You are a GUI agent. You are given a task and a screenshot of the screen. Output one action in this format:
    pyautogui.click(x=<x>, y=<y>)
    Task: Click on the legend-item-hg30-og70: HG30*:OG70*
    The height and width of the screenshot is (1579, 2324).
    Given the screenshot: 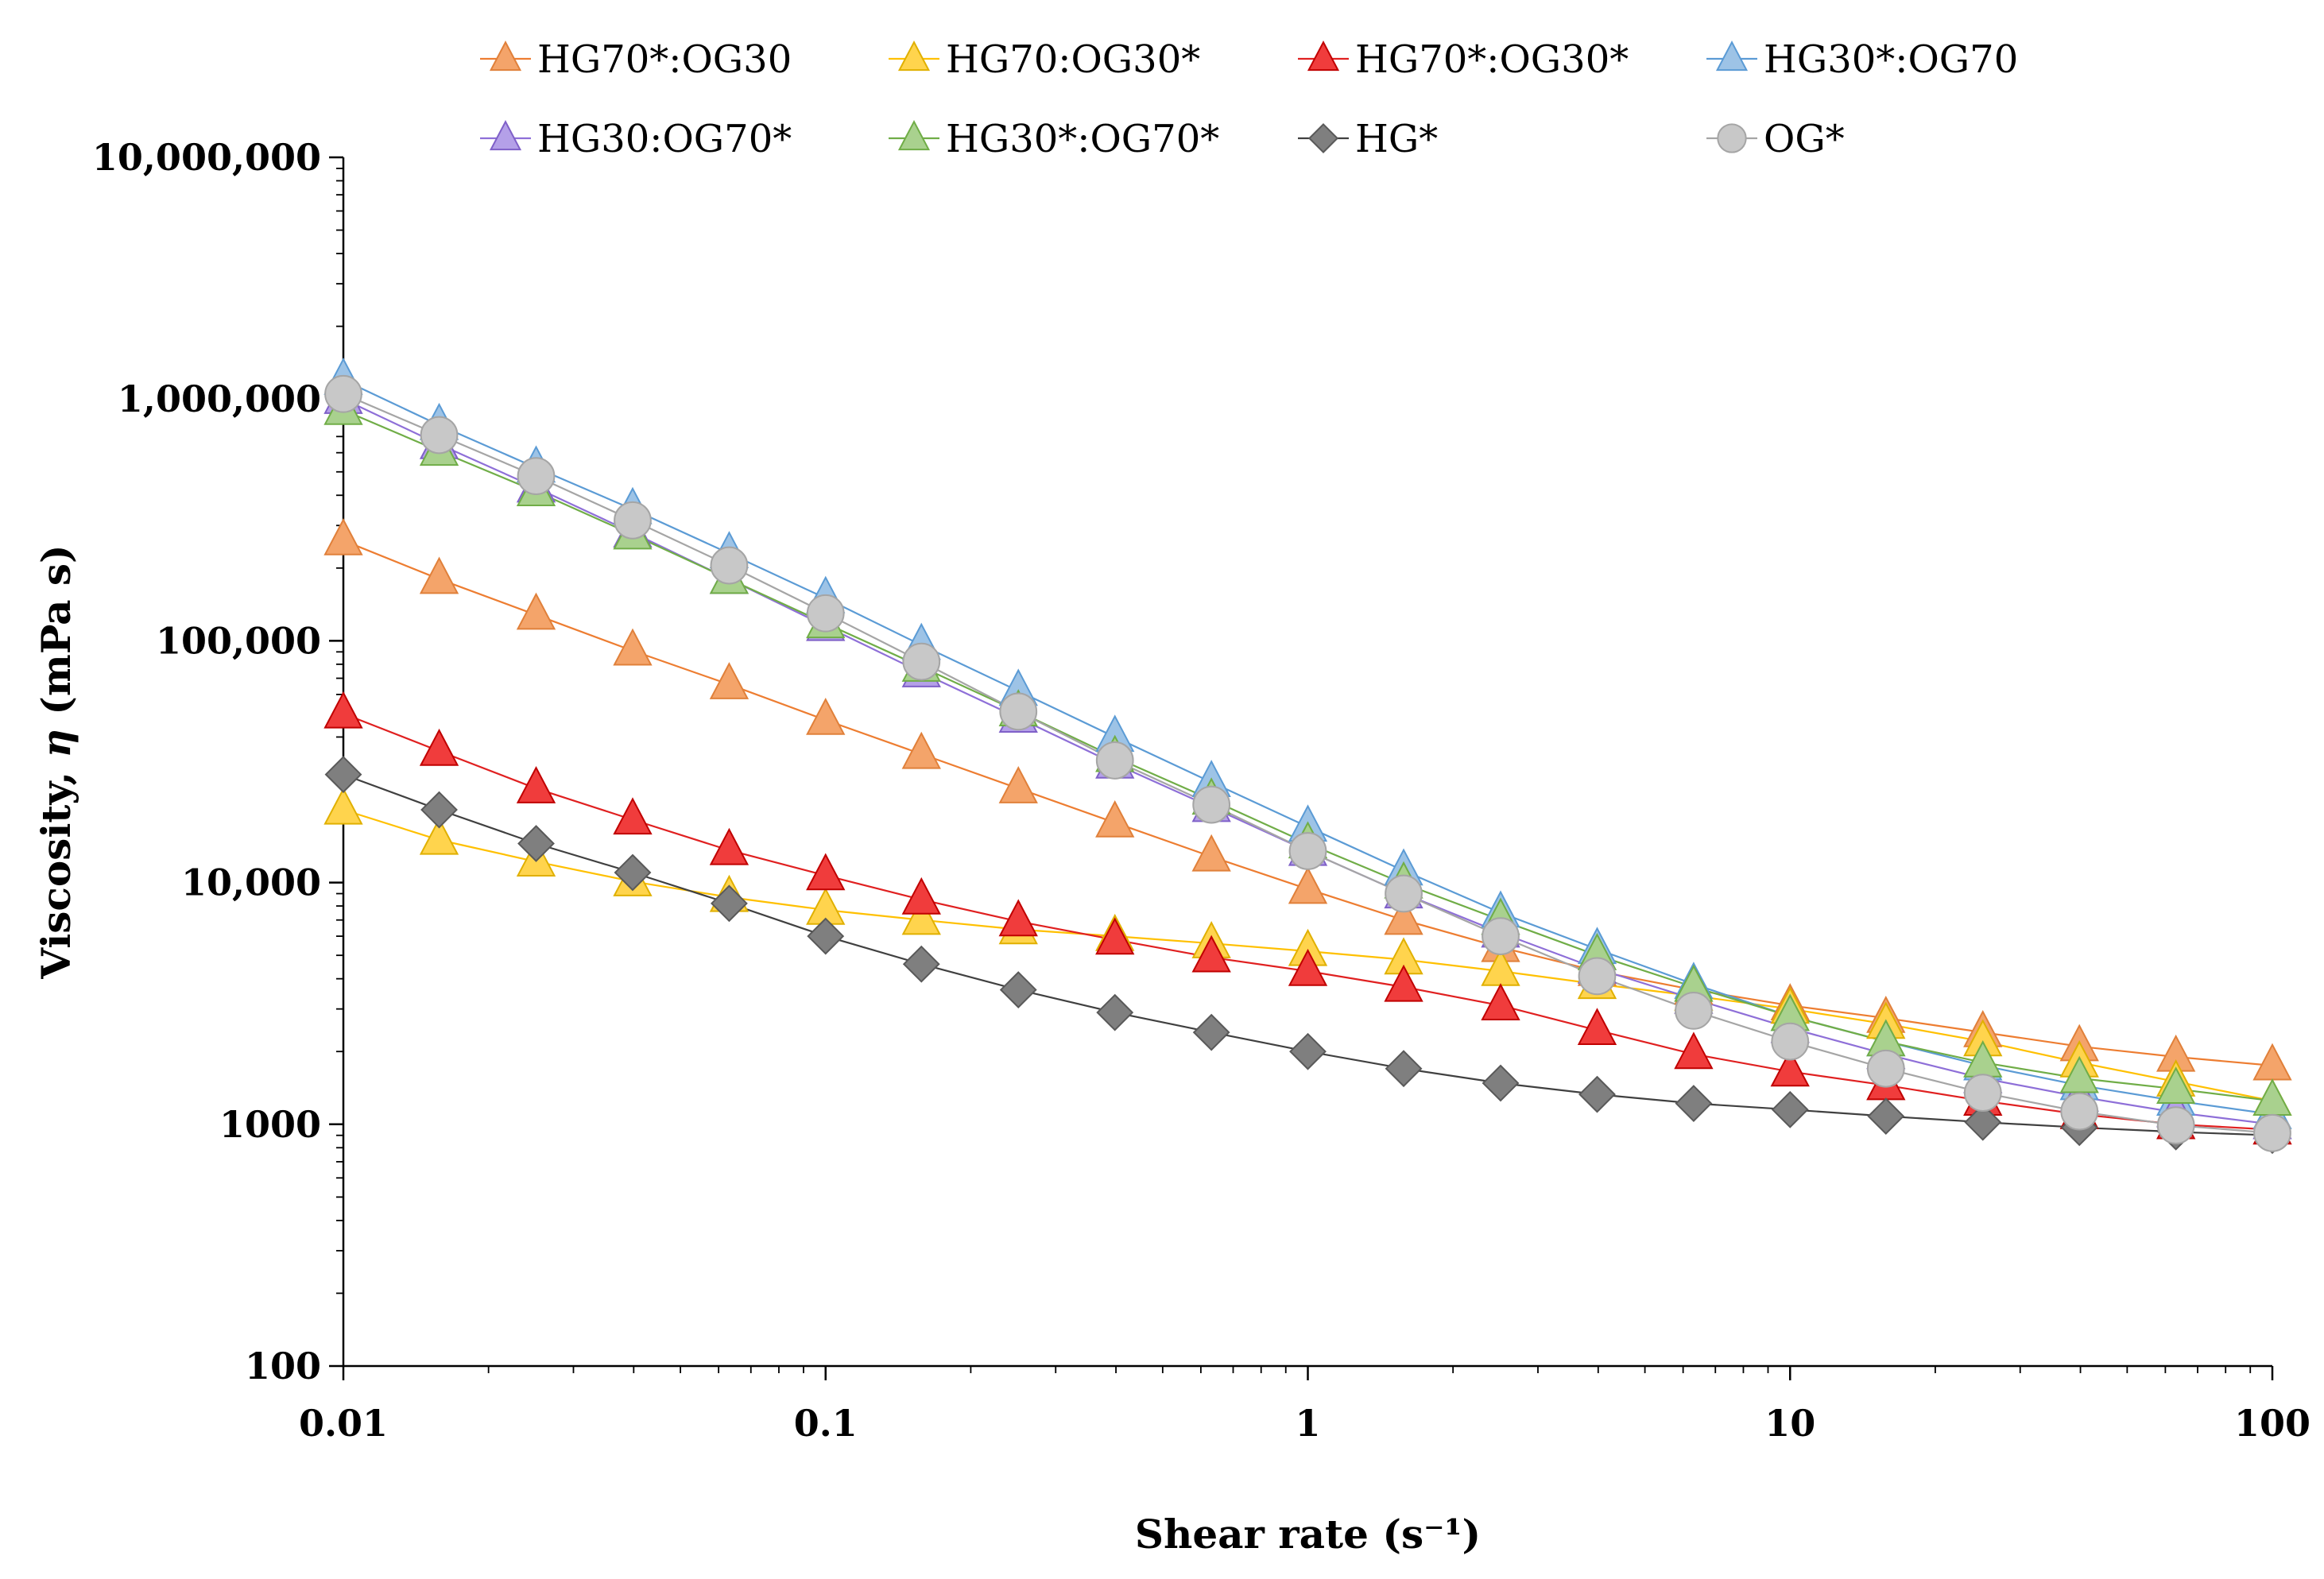 What is the action you would take?
    pyautogui.click(x=1054, y=139)
    